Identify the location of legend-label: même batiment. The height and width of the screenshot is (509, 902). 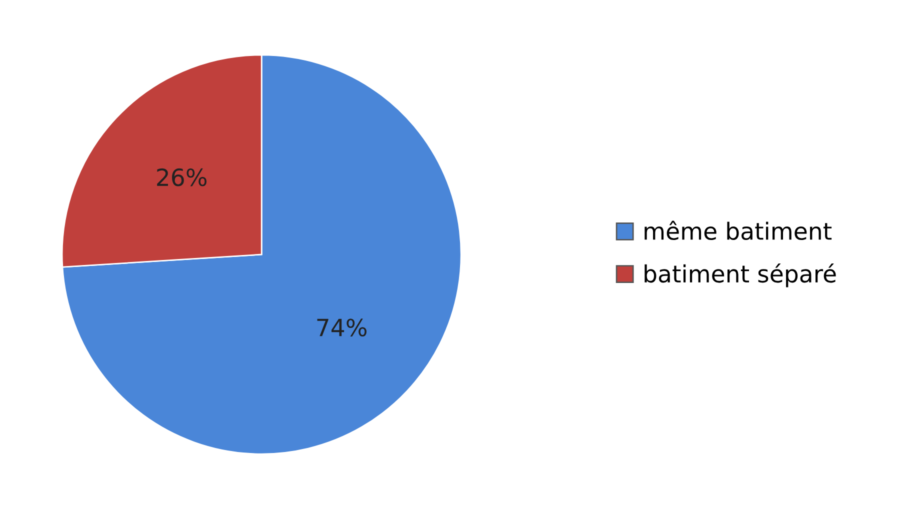
(738, 230).